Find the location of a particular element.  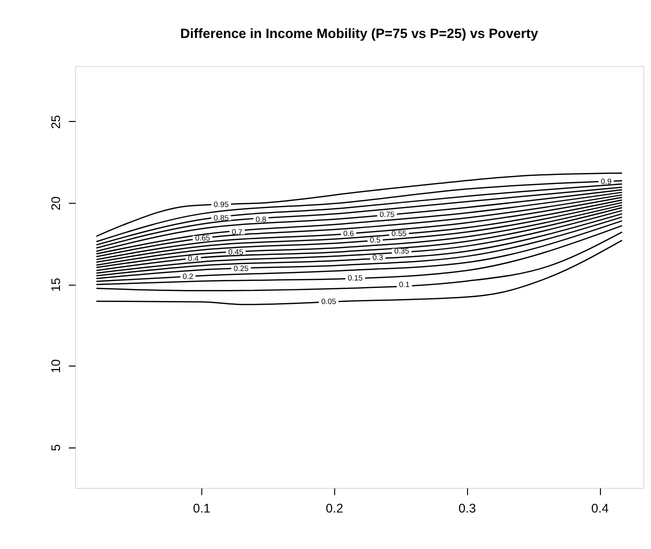

series-label: 0.5 is located at coordinates (375, 239).